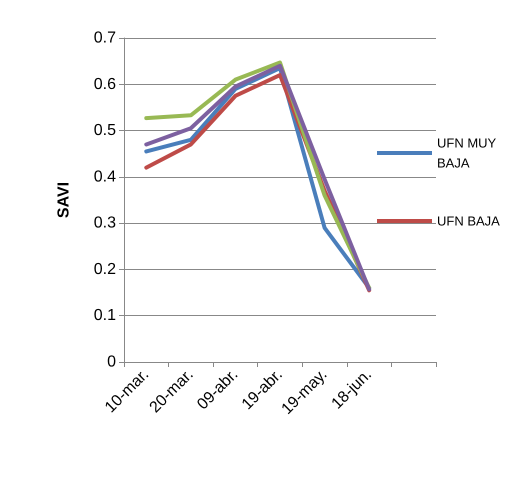 The image size is (520, 478). Describe the element at coordinates (105, 223) in the screenshot. I see `y-tick-label: 0.3` at that location.